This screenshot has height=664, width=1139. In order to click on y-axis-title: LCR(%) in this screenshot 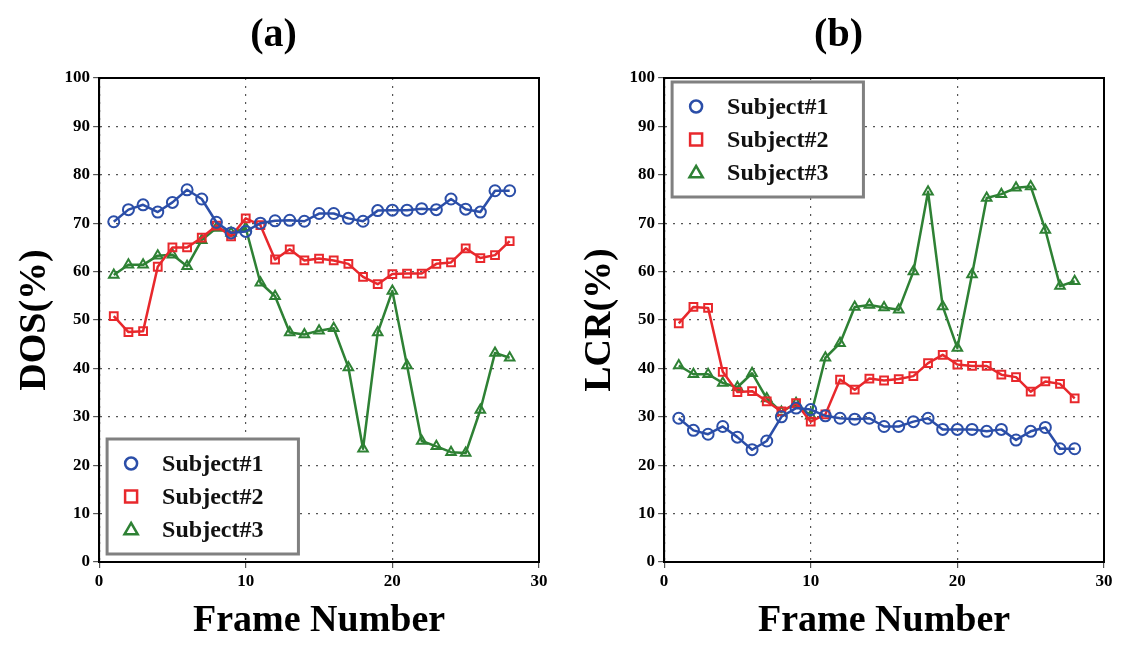, I will do `click(597, 320)`.